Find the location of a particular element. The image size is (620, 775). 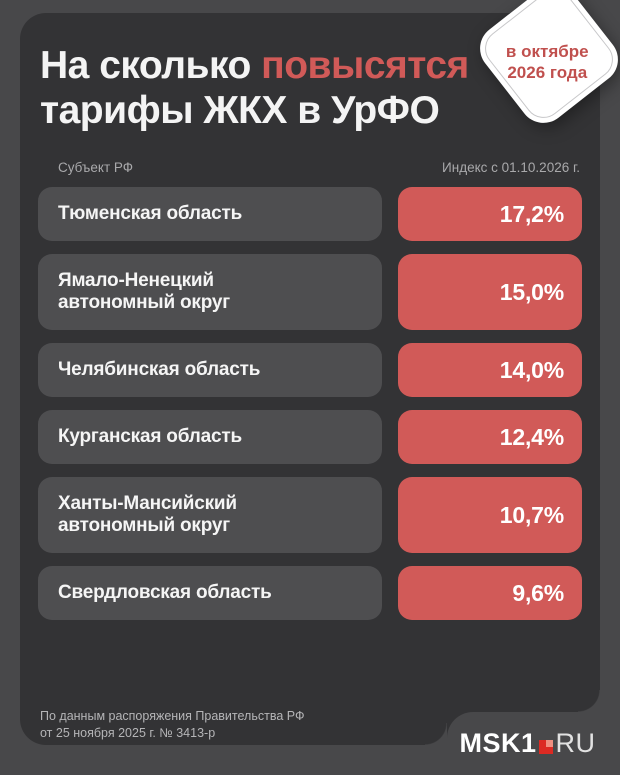

table-row: Челябинская область 14,0% is located at coordinates (310, 370).